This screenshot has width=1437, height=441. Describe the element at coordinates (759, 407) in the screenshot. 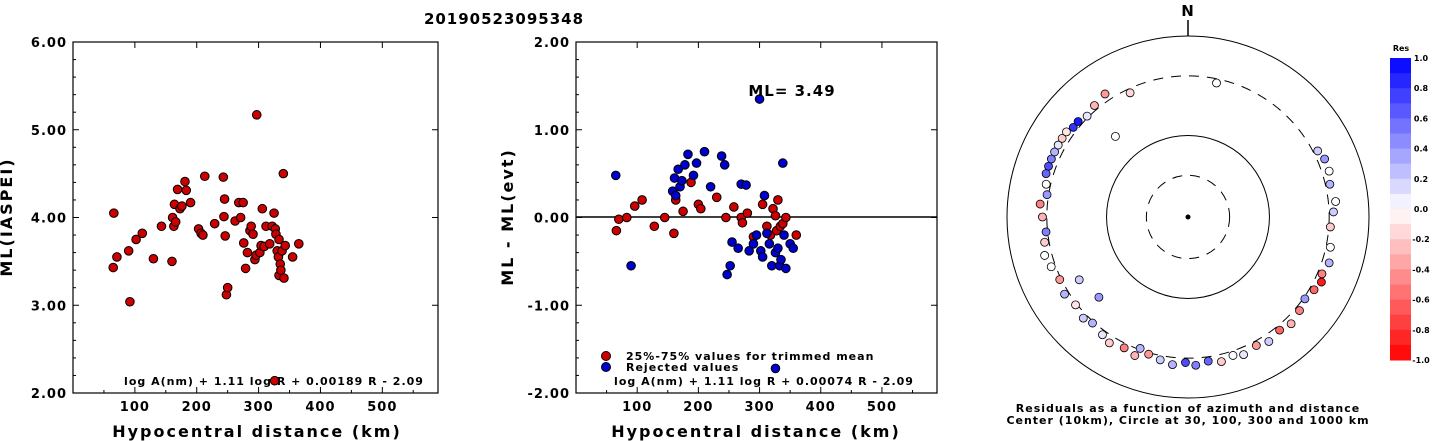

I see `panel2-x-tick-label: 300` at that location.